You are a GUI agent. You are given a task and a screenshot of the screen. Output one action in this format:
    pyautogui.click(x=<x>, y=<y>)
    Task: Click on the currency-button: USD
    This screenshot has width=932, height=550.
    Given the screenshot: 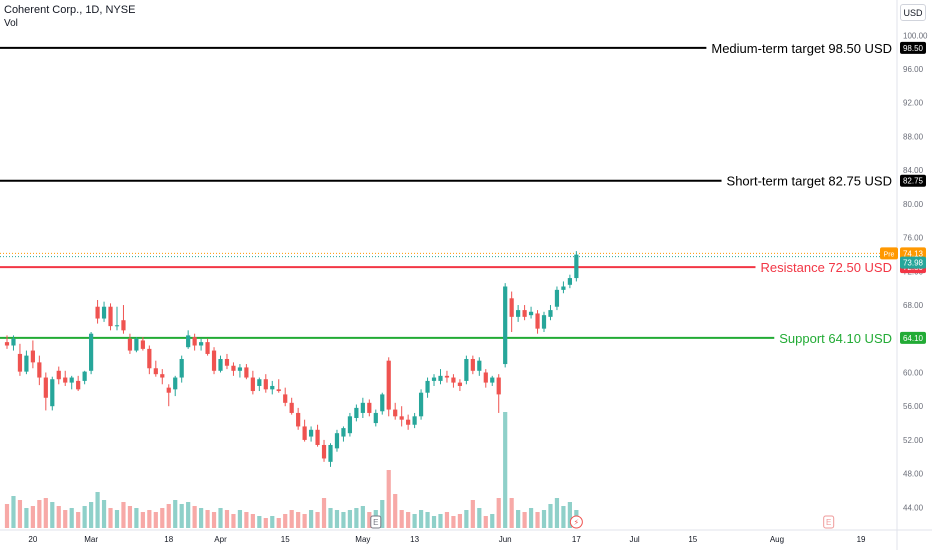 What is the action you would take?
    pyautogui.click(x=913, y=12)
    